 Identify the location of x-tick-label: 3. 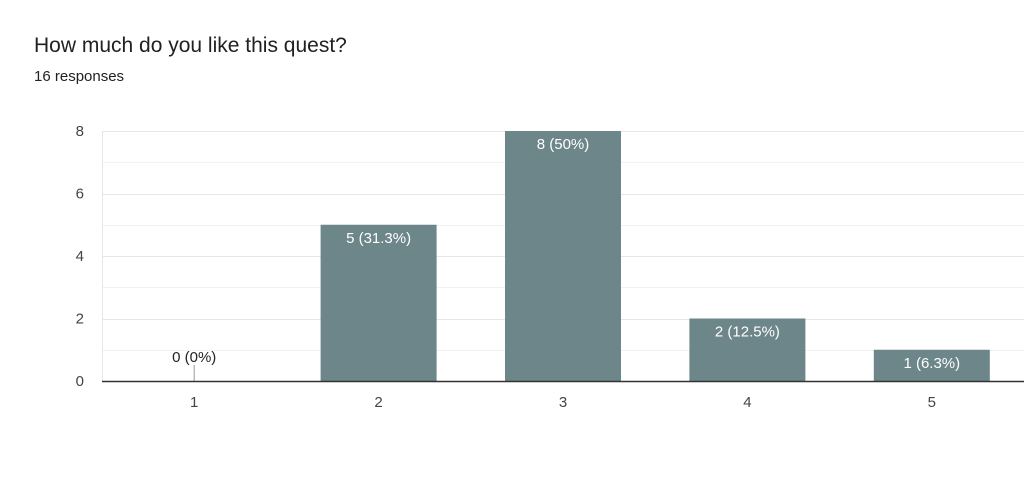
(563, 402).